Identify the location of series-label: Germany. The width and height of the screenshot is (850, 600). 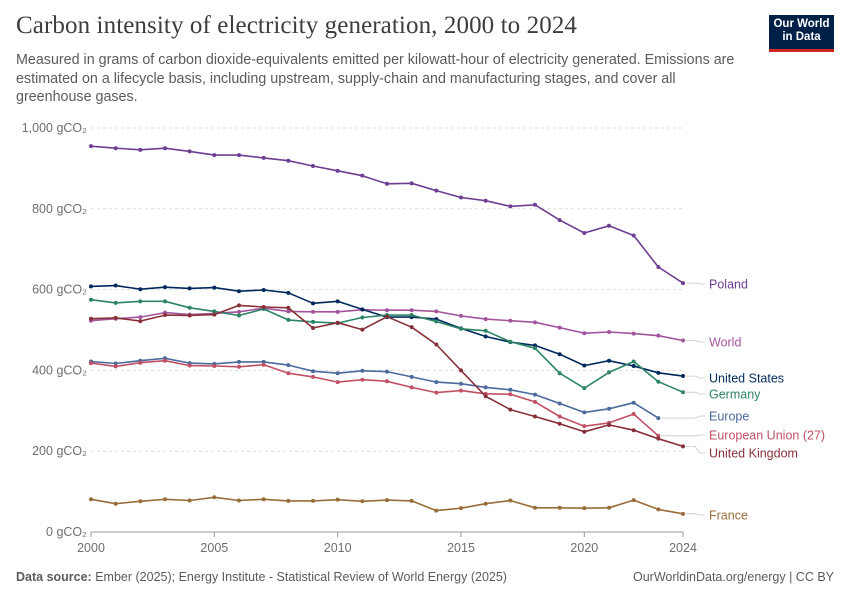
(735, 395).